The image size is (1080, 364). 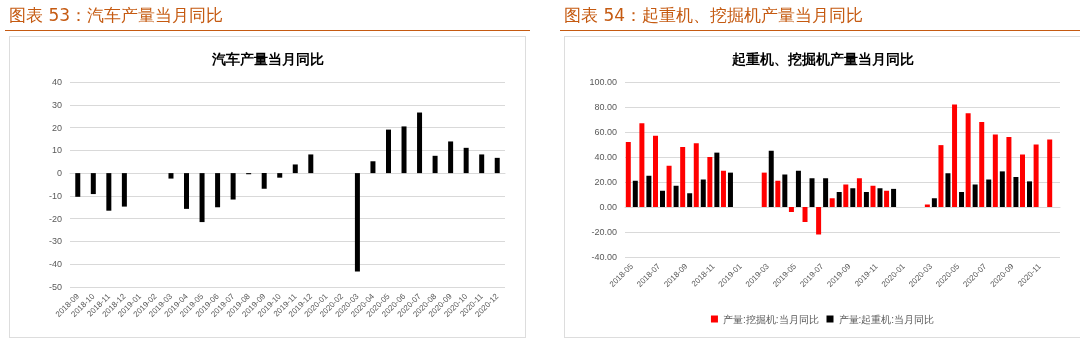 I want to click on y-tick-label: 0, so click(x=59, y=173).